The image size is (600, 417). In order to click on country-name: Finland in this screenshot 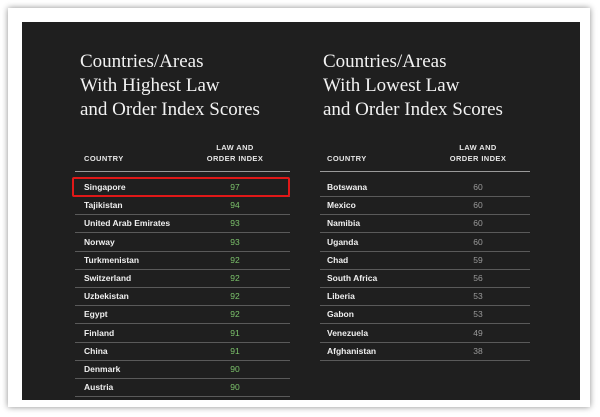, I will do `click(99, 332)`.